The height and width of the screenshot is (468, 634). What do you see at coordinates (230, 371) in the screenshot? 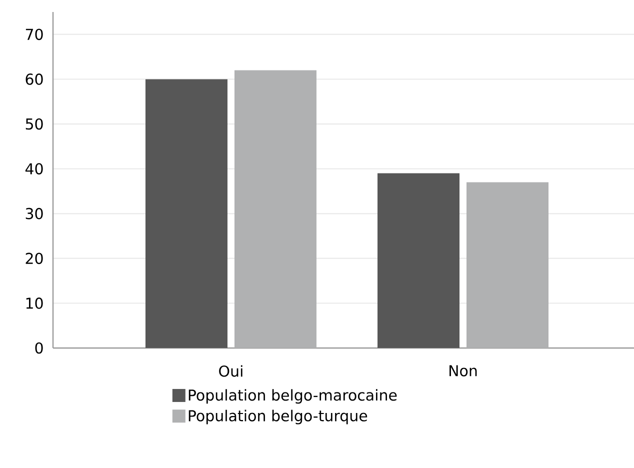
I see `x-tick-label: Oui` at bounding box center [230, 371].